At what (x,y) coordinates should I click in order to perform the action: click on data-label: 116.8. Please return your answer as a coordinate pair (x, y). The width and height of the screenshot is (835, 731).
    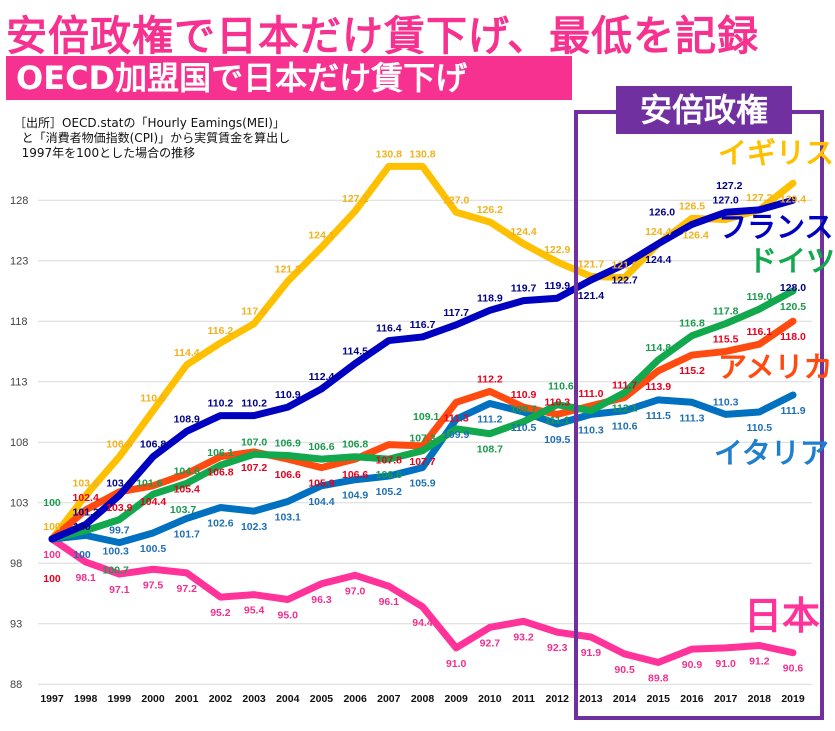
    Looking at the image, I should click on (692, 324).